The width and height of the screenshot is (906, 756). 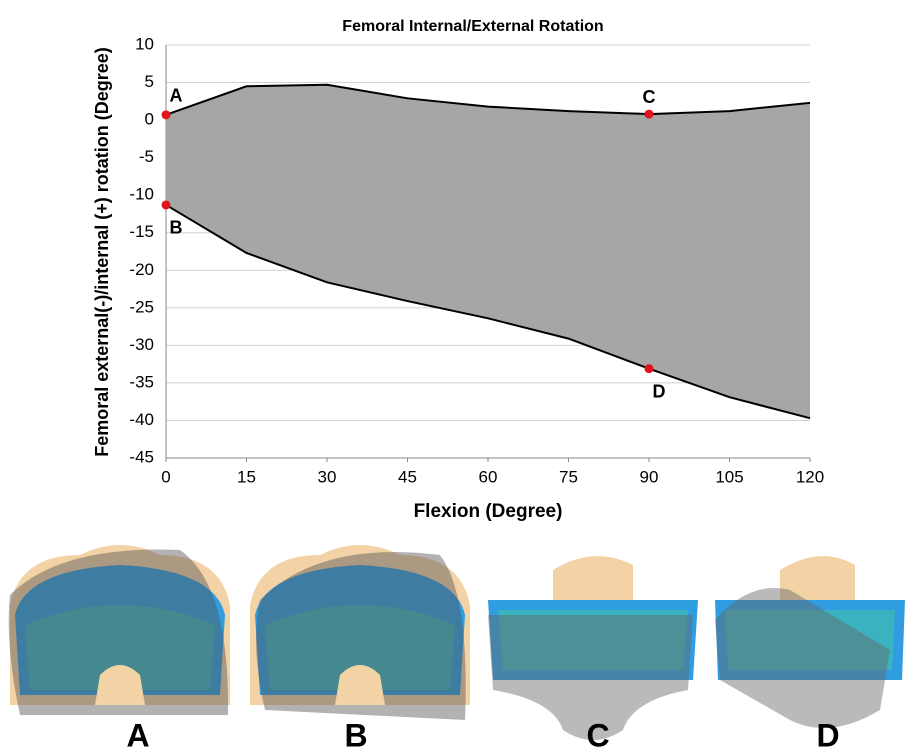 What do you see at coordinates (407, 476) in the screenshot?
I see `x-tick-label: 45` at bounding box center [407, 476].